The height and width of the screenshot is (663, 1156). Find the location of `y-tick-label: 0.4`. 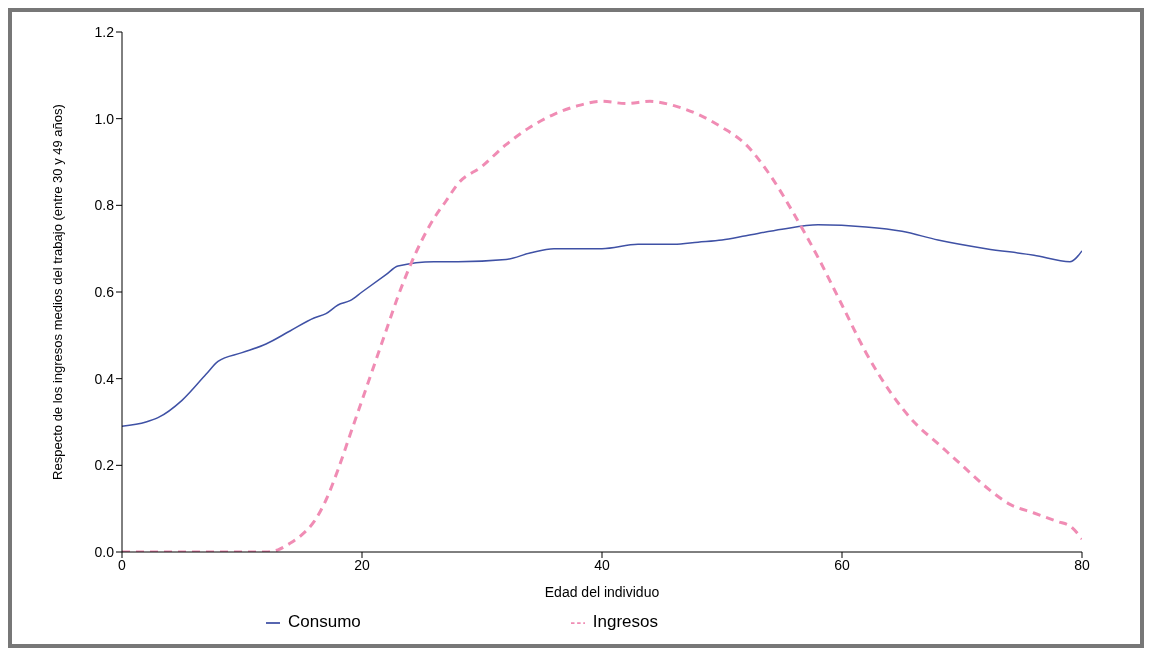

y-tick-label: 0.4 is located at coordinates (104, 378).